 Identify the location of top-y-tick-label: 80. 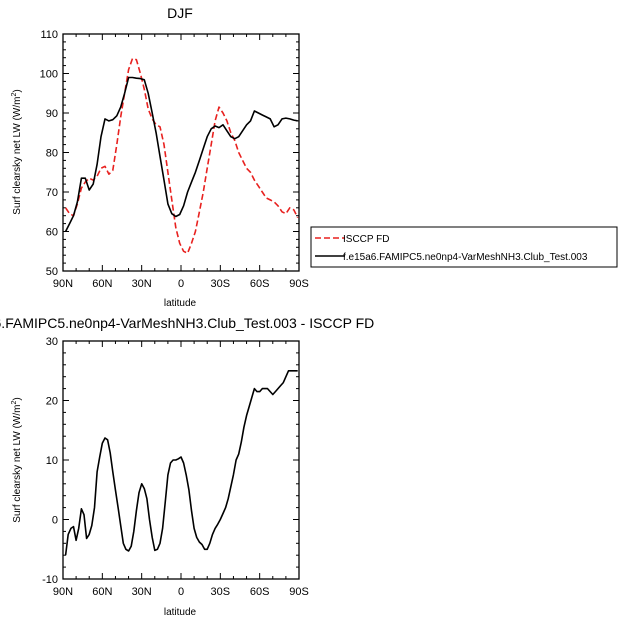
(52, 154).